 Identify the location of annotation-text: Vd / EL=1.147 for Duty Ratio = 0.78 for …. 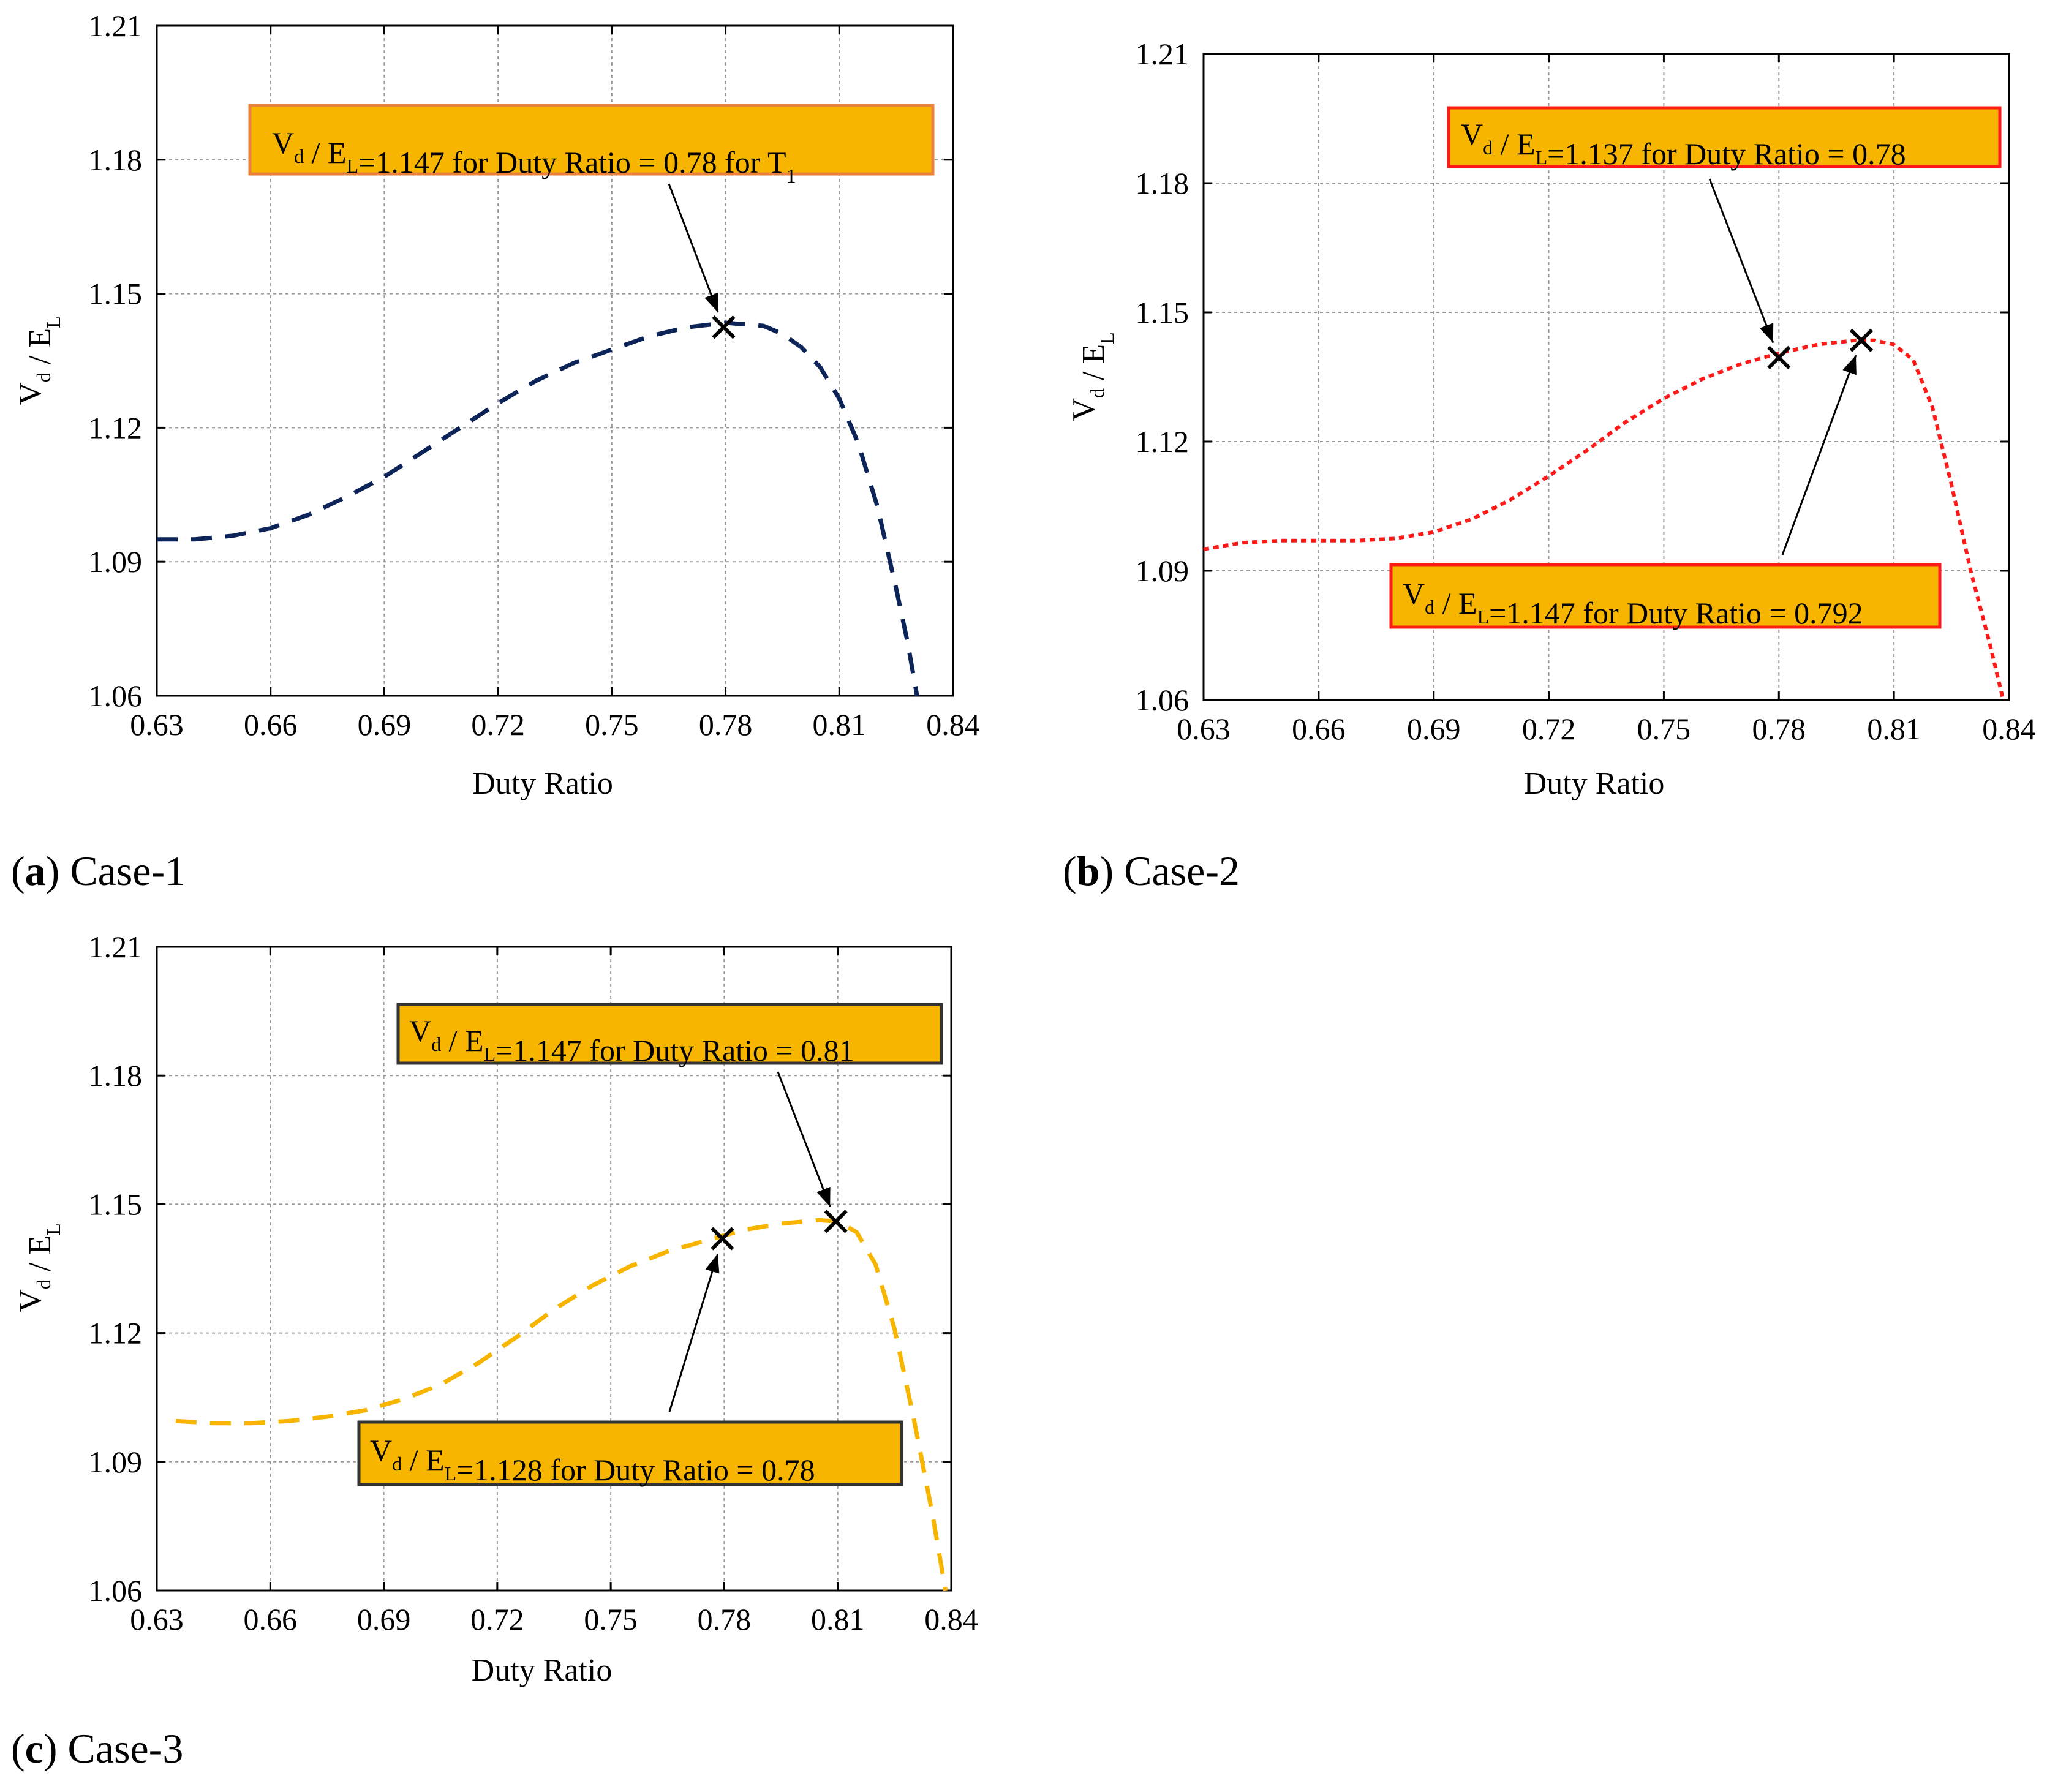
(534, 156).